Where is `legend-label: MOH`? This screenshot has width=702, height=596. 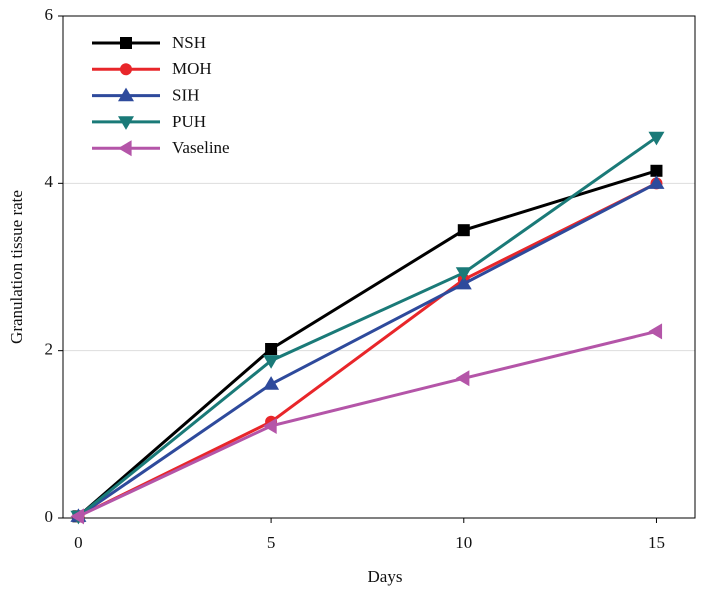 legend-label: MOH is located at coordinates (192, 68).